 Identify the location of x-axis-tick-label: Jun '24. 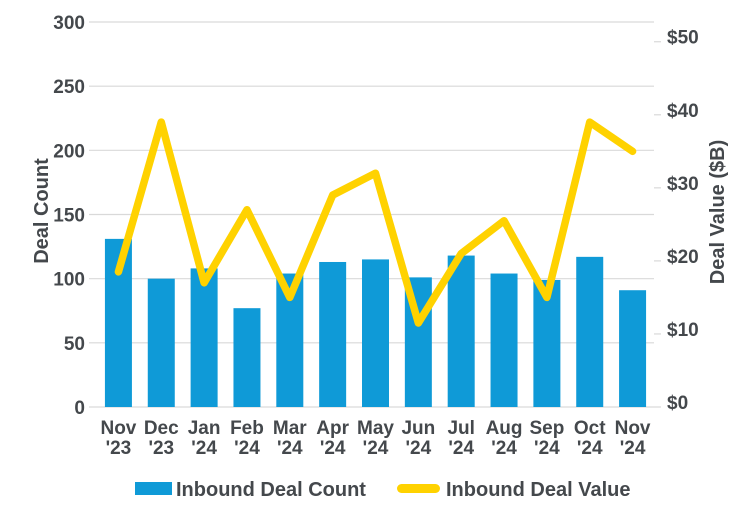
(418, 438).